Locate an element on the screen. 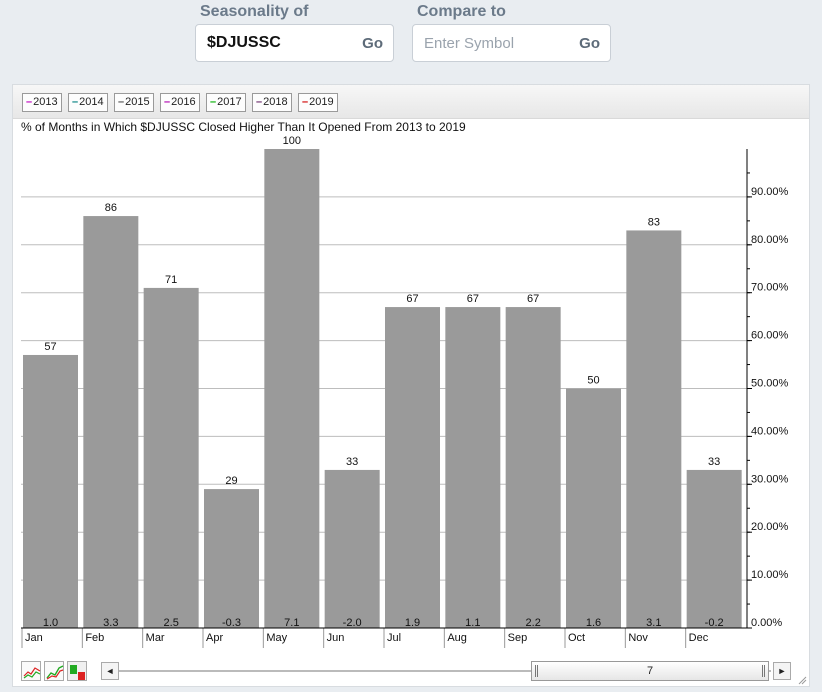  y-tick-label: 40.00% is located at coordinates (770, 431).